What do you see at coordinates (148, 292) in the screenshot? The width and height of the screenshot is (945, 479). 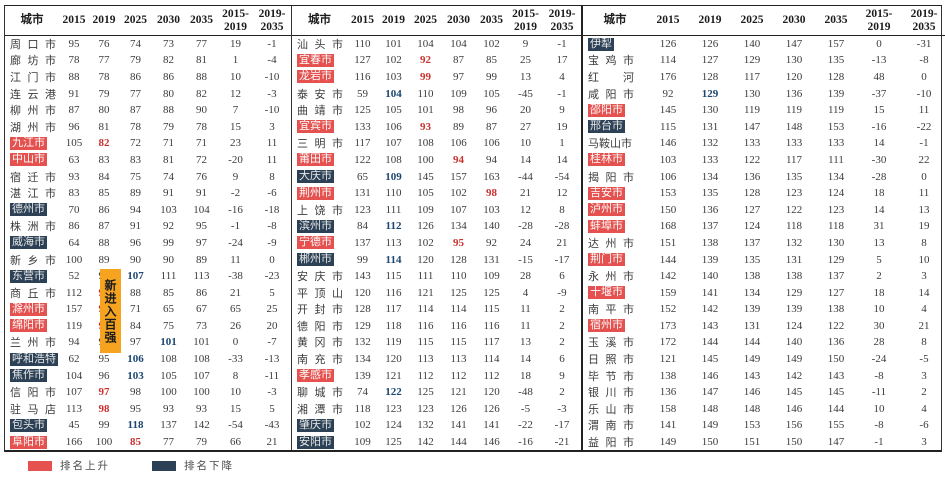 I see `table-row: 商丘市11291888586215` at bounding box center [148, 292].